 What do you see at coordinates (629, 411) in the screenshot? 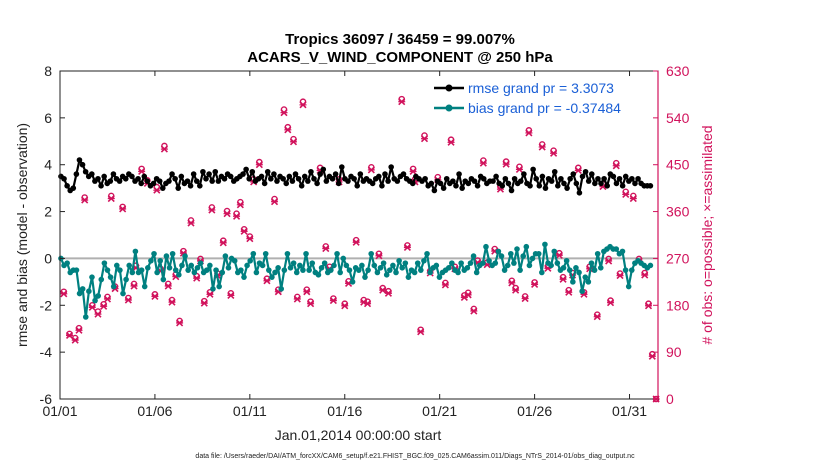
I see `x-tick-label: 01/31` at bounding box center [629, 411].